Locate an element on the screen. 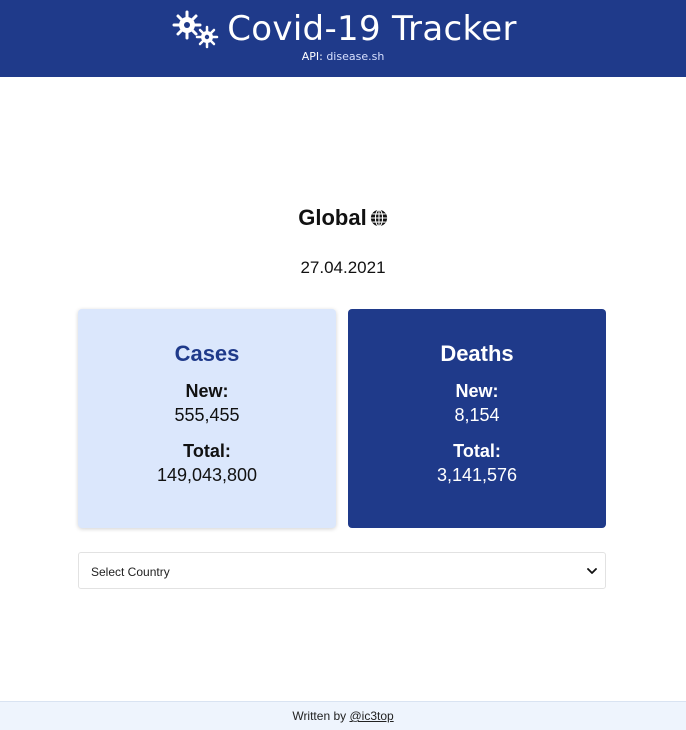  api-link: disease.sh is located at coordinates (355, 56).